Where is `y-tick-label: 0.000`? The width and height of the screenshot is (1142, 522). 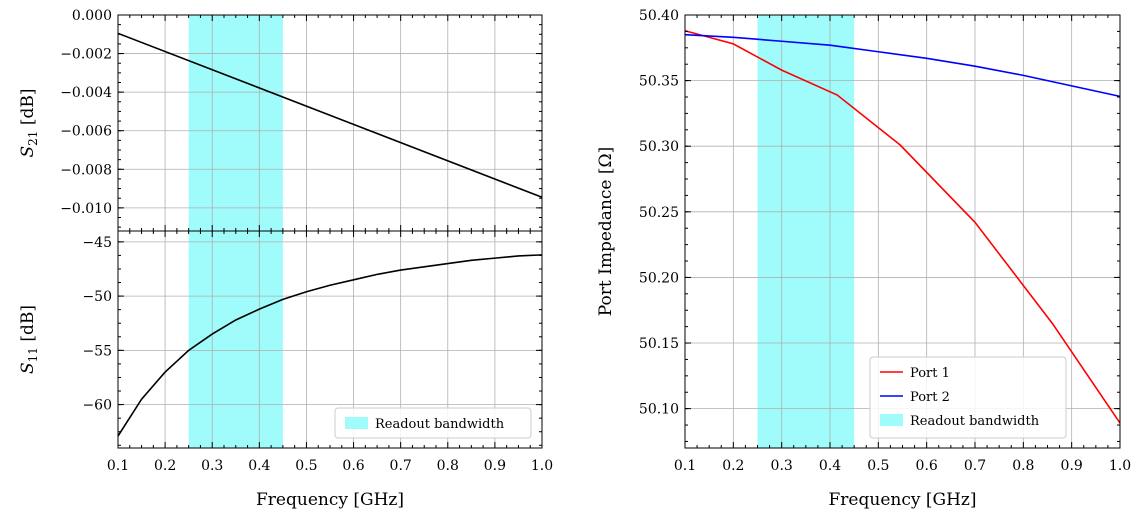 y-tick-label: 0.000 is located at coordinates (92, 16).